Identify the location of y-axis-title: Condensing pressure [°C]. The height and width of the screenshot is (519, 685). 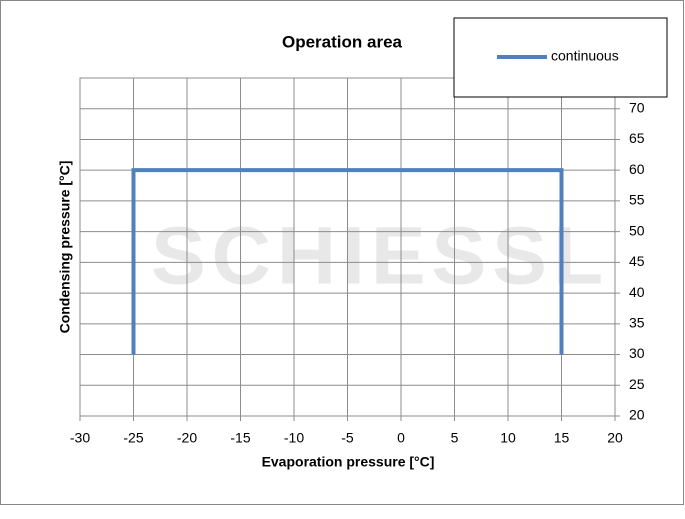
(65, 247).